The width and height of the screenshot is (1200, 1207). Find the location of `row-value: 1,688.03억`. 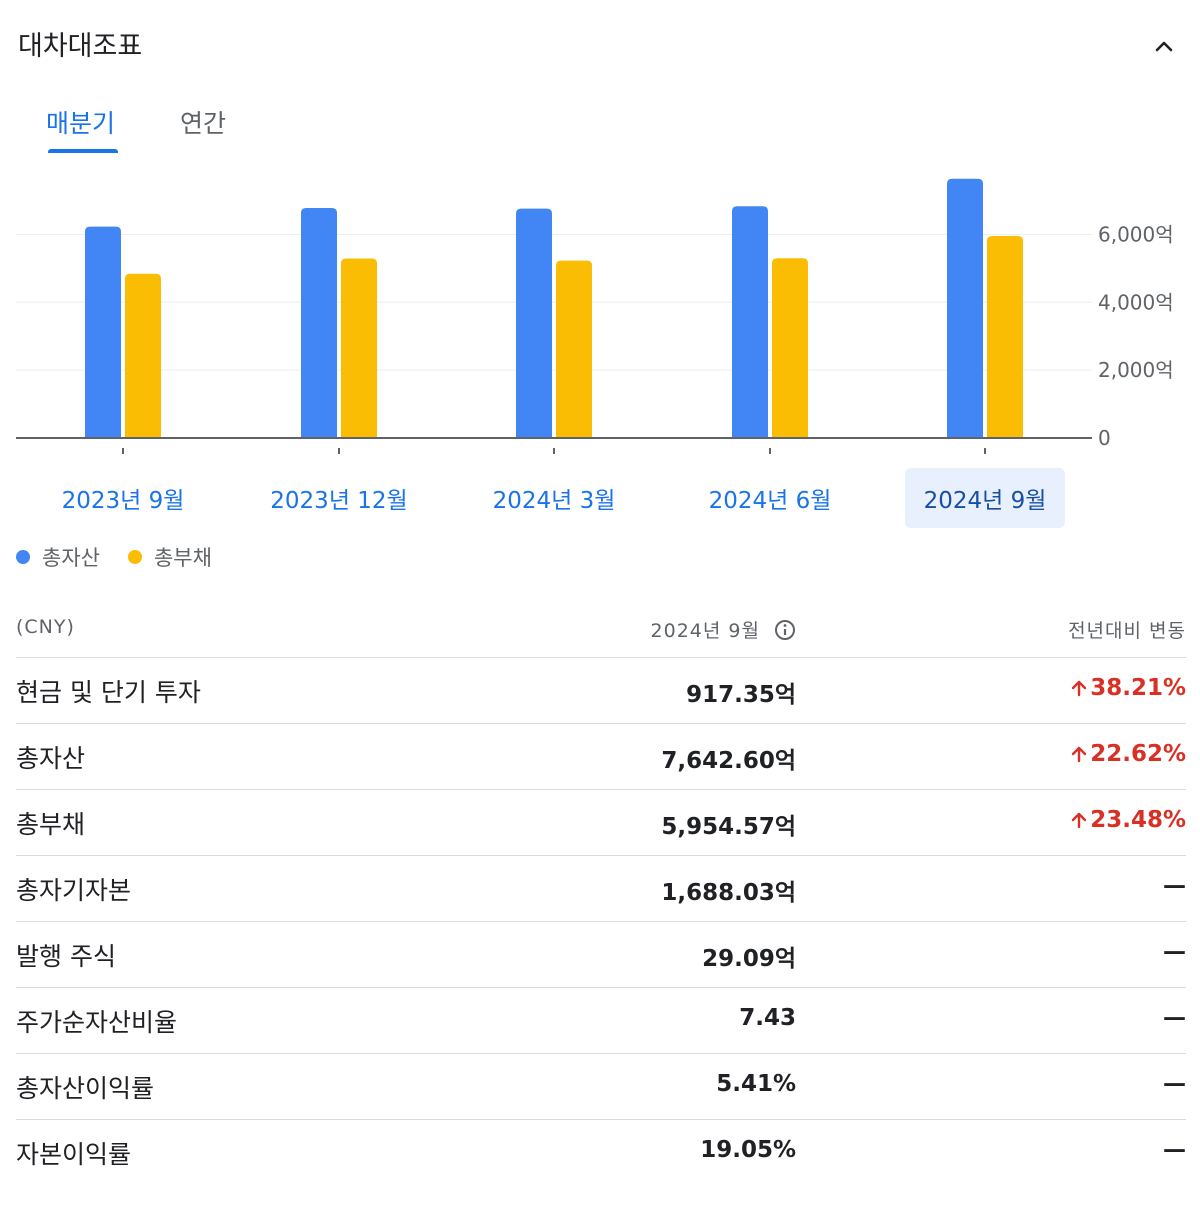

row-value: 1,688.03억 is located at coordinates (728, 893).